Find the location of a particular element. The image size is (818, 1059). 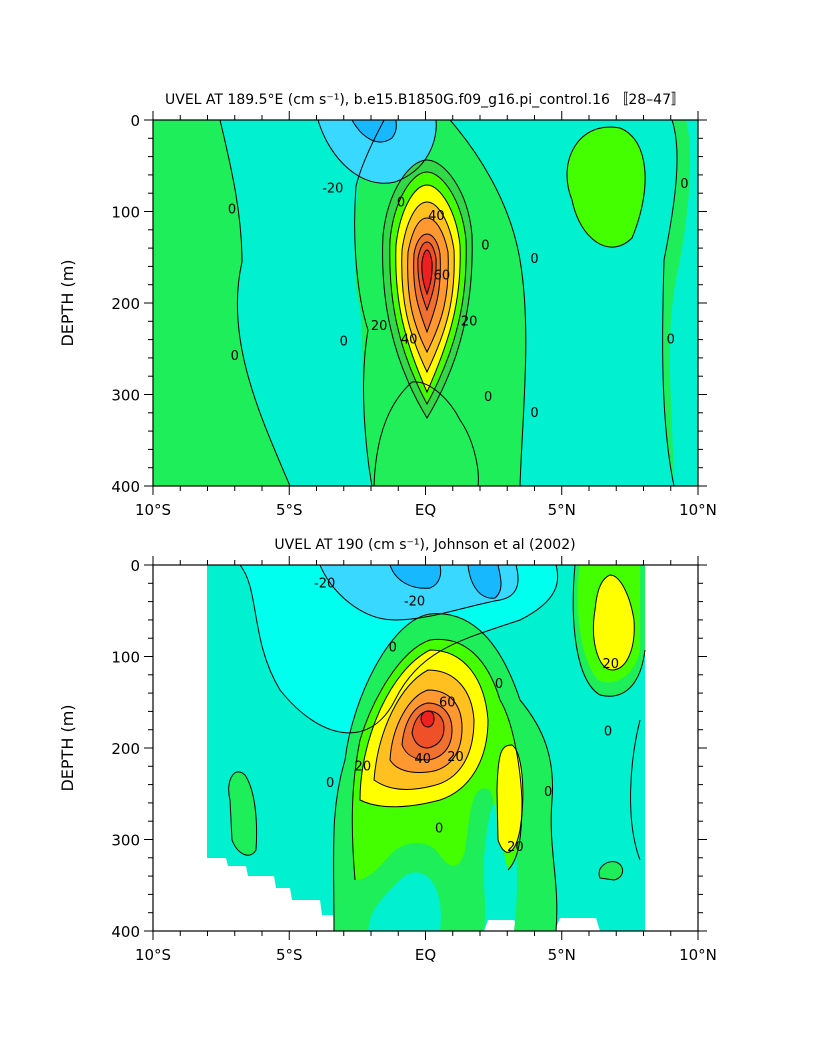

bottom-y-axis-title: DEPTH (m) is located at coordinates (67, 747).